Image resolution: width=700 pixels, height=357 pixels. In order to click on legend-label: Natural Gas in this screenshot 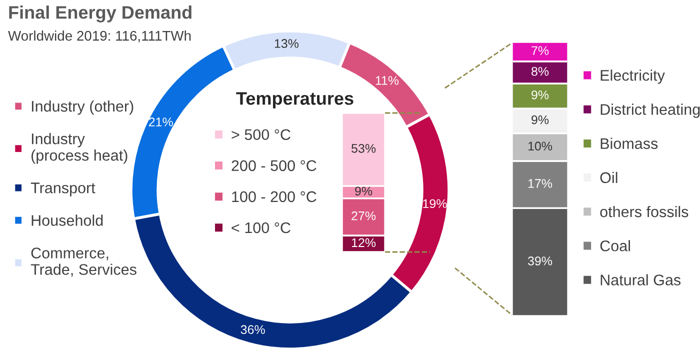, I will do `click(640, 280)`.